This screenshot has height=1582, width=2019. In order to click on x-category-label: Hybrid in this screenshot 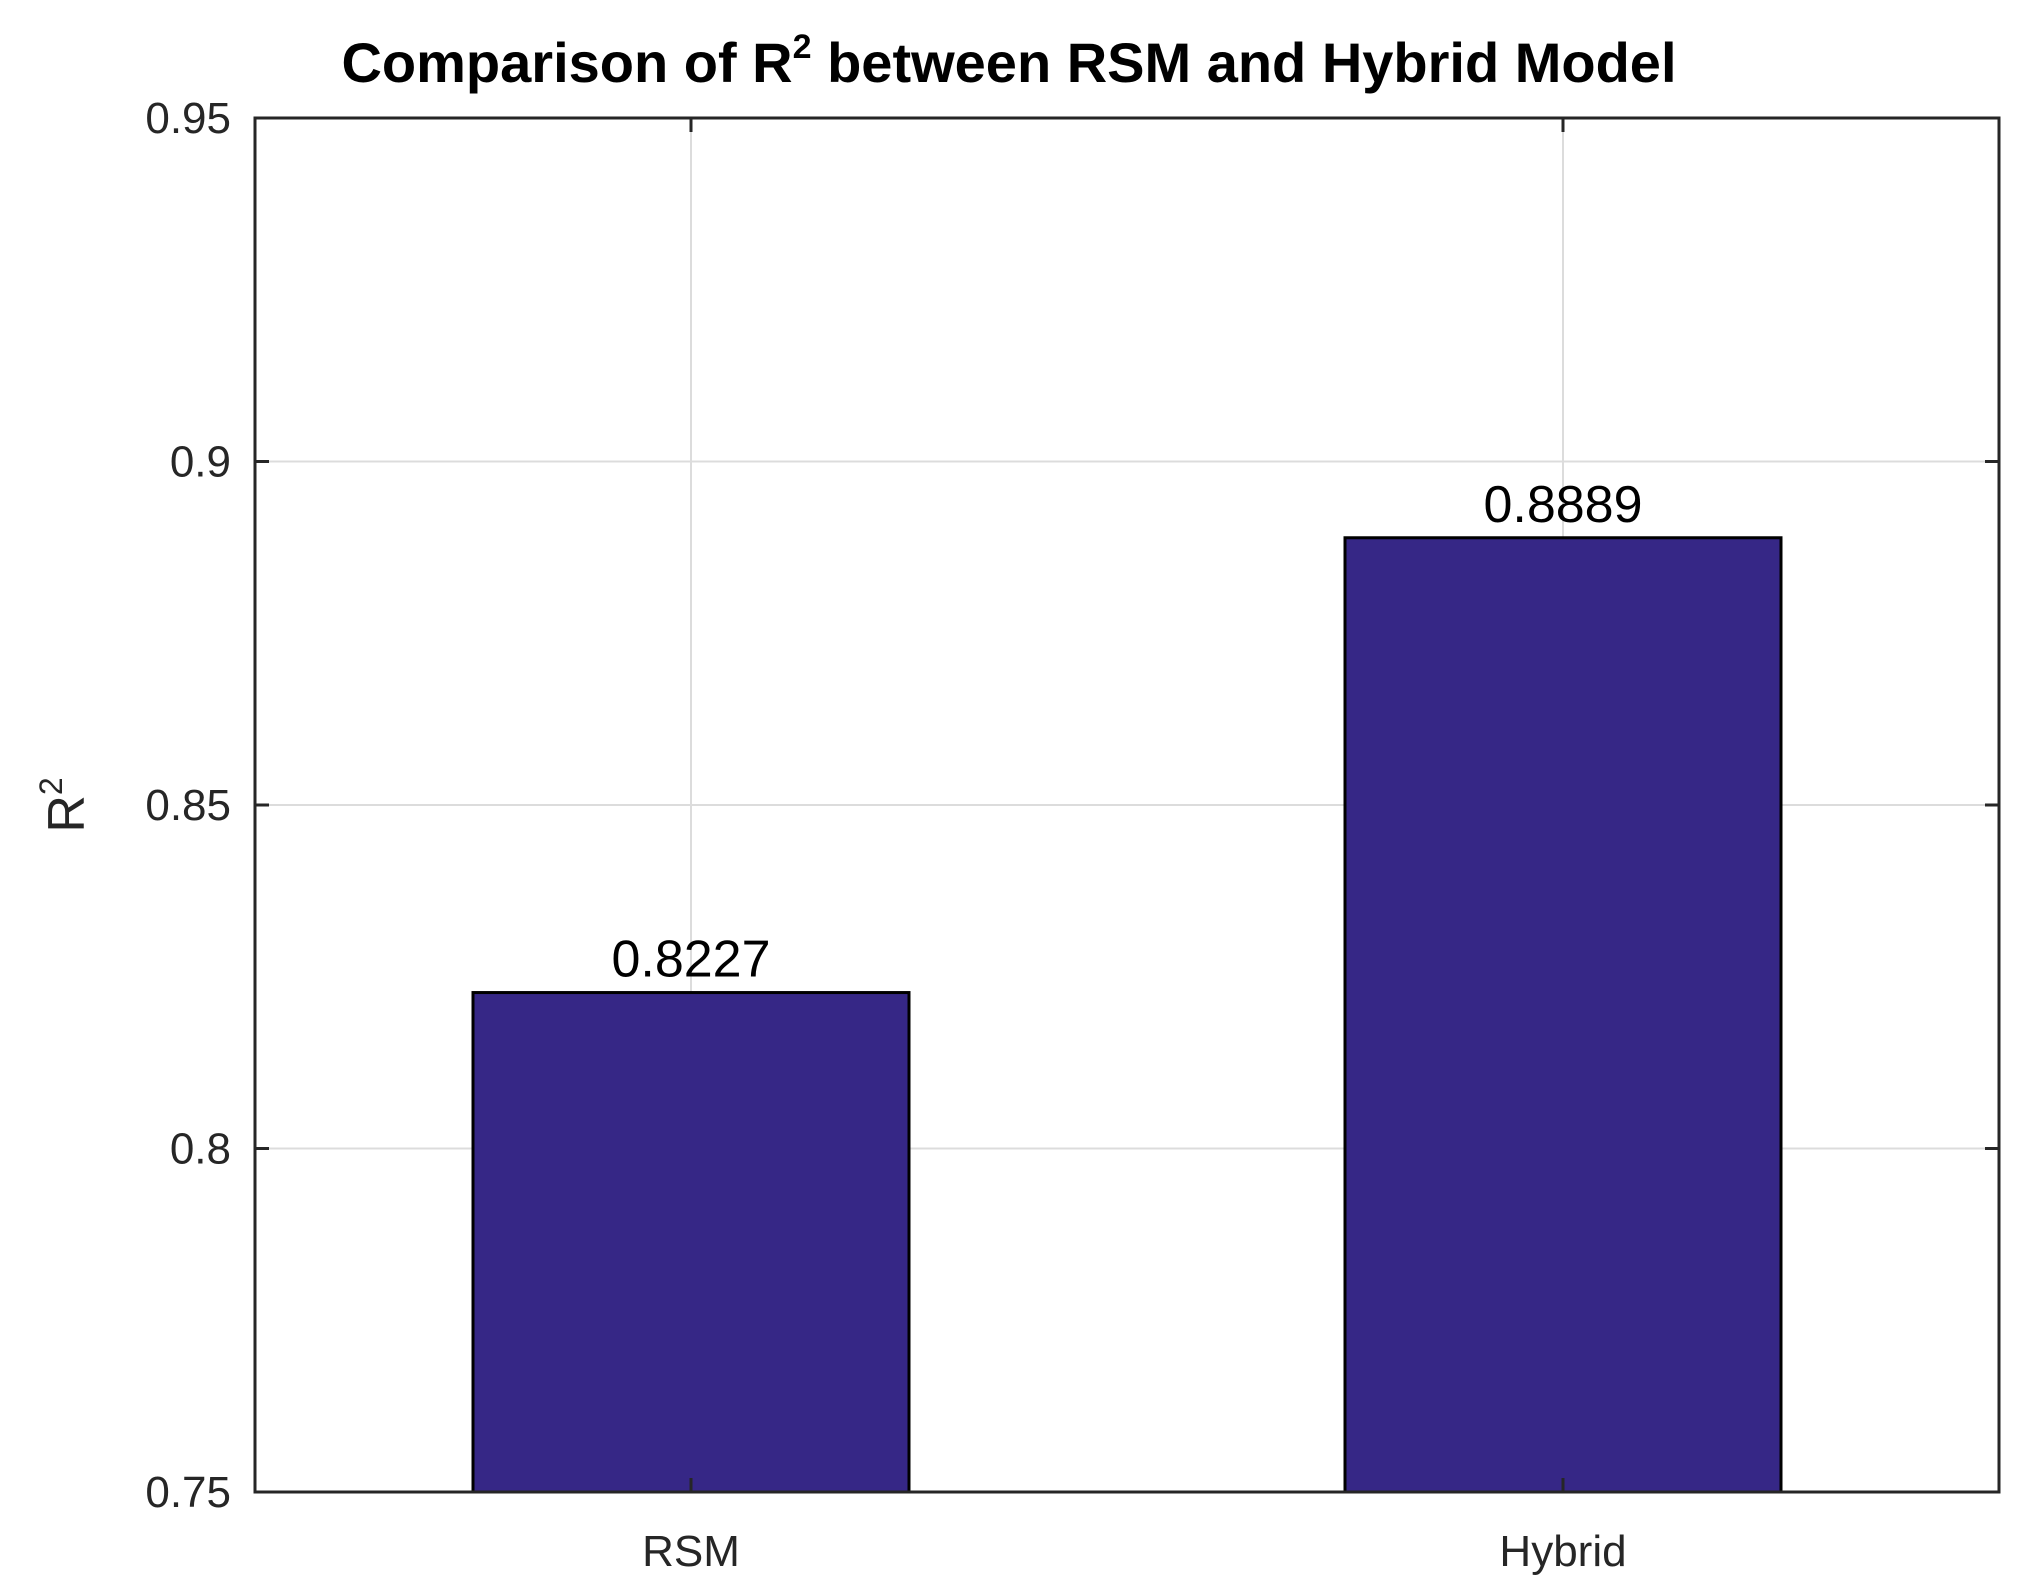, I will do `click(1562, 1551)`.